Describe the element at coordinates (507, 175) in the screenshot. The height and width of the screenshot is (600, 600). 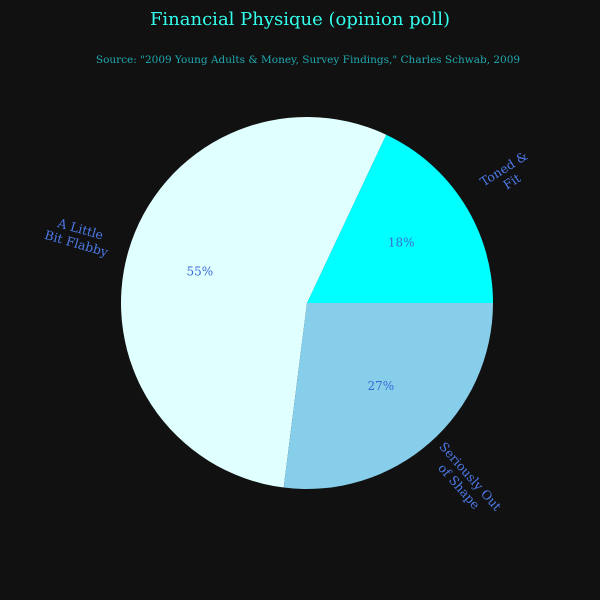
I see `slice-category-label: Toned &Fit` at that location.